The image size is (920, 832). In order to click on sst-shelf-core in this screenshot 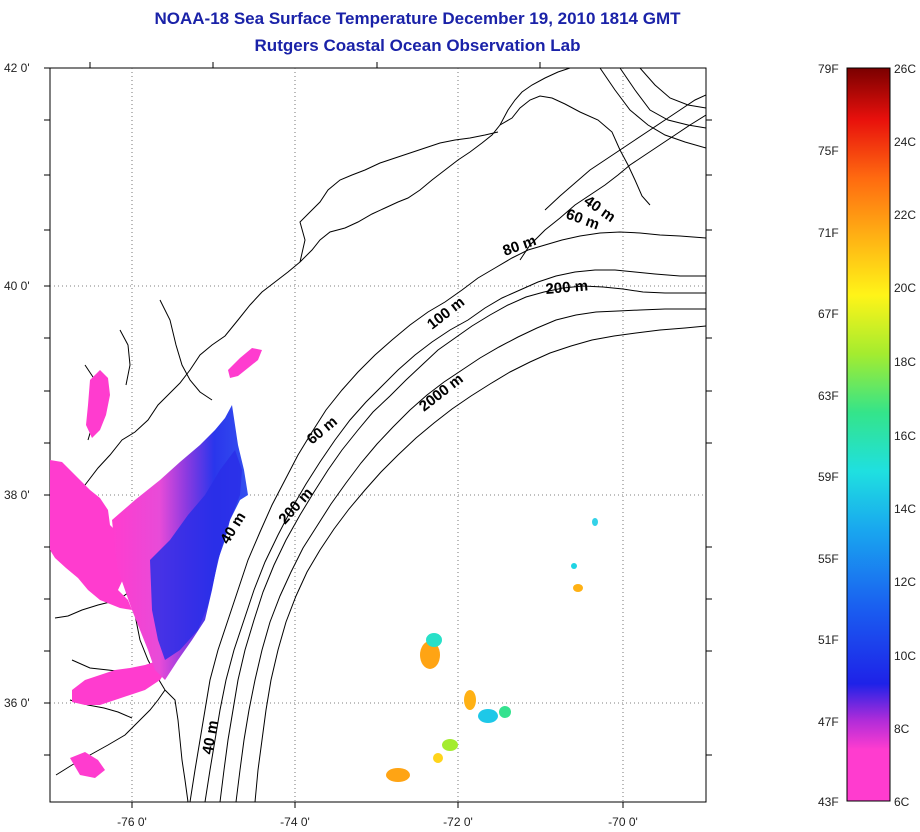, I will do `click(196, 555)`.